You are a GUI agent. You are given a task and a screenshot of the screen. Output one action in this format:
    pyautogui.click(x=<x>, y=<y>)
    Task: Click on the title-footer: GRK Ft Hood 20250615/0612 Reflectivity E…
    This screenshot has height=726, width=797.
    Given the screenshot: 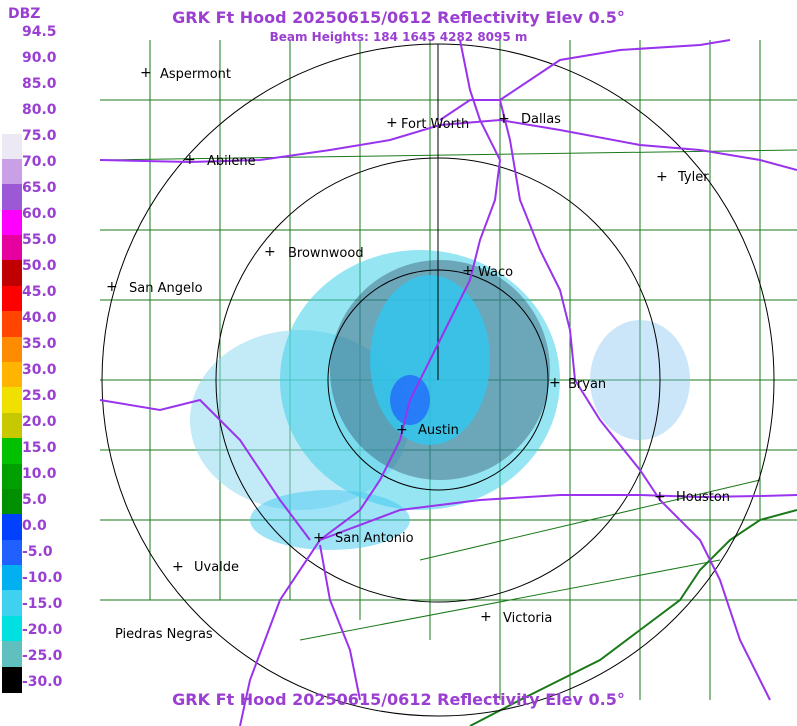 What is the action you would take?
    pyautogui.click(x=398, y=699)
    